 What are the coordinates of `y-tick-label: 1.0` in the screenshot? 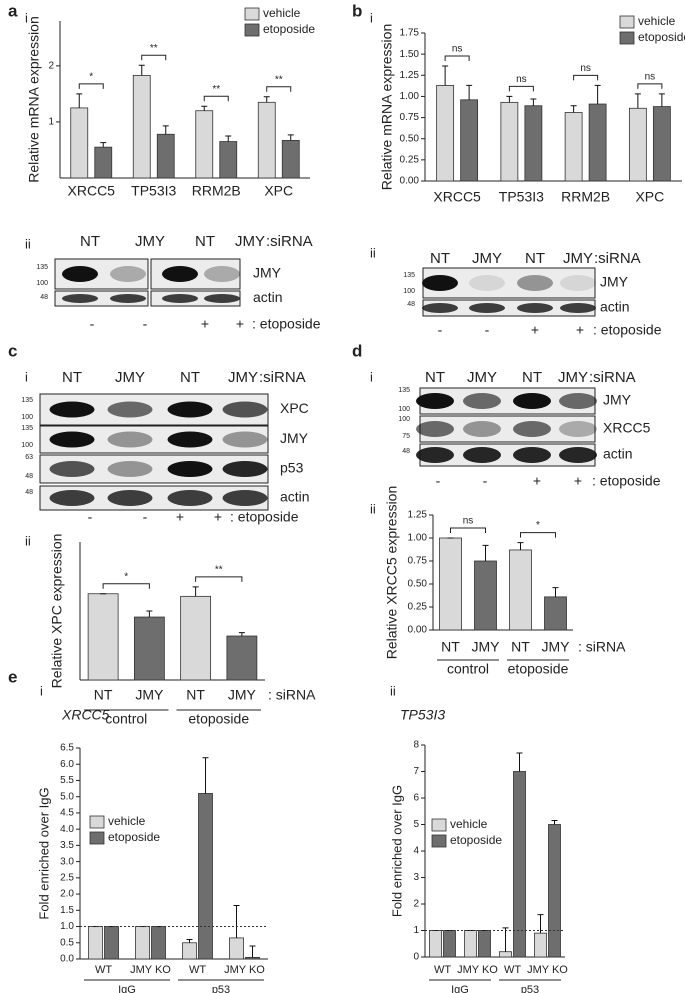 It's located at (67, 926).